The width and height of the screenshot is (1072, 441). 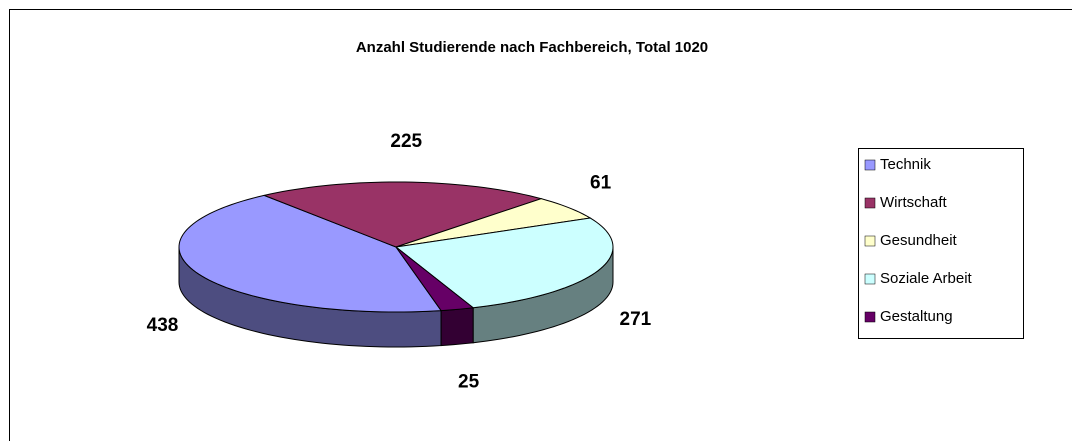 What do you see at coordinates (636, 319) in the screenshot?
I see `data-label: 271` at bounding box center [636, 319].